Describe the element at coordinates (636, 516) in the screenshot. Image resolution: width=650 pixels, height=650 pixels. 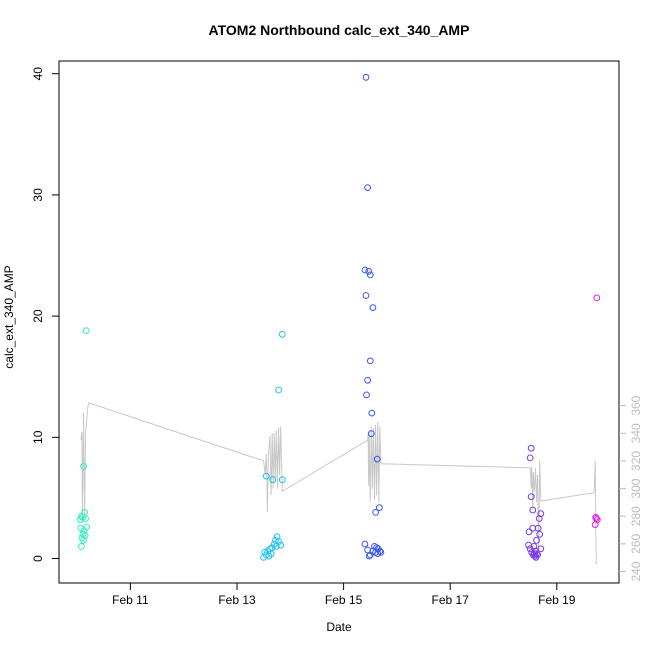
I see `y2-tick-label: 280` at that location.